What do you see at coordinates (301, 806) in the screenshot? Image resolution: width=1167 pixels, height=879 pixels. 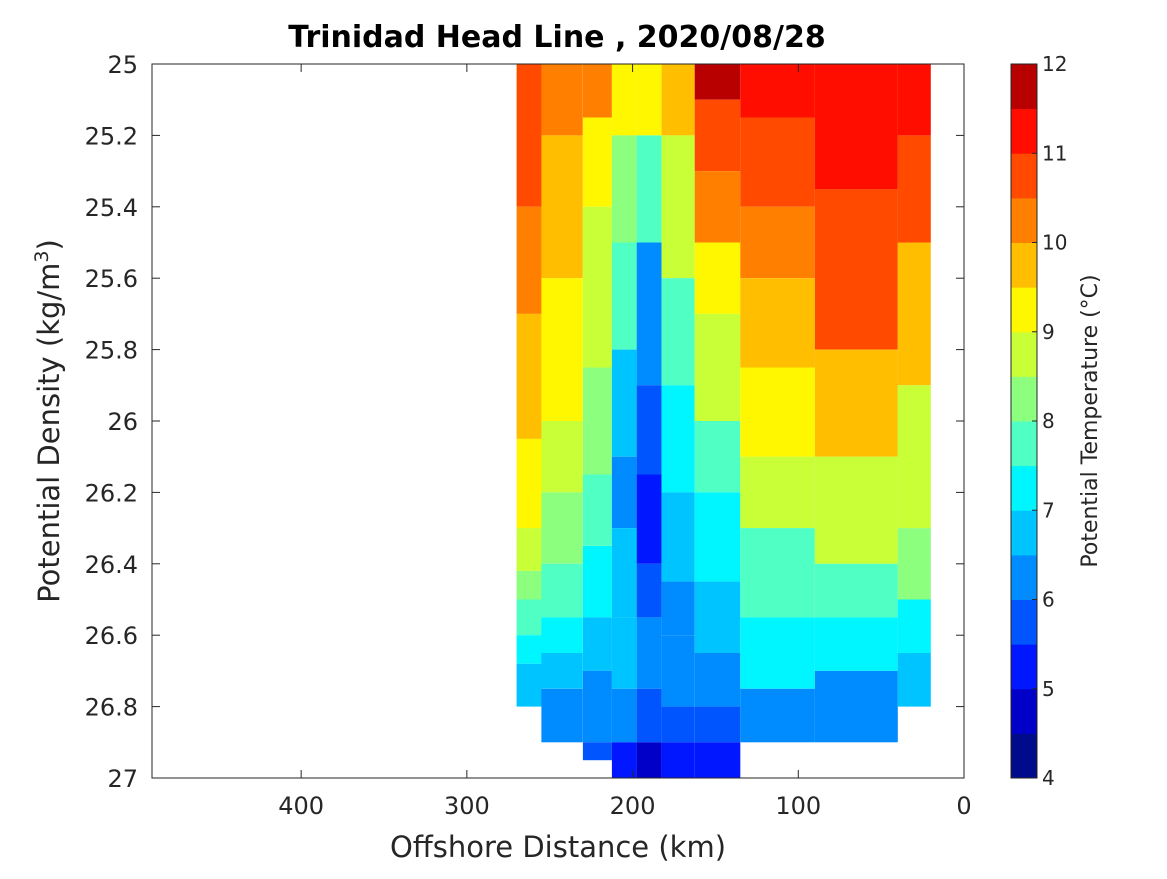 I see `x-tick-label: 400` at bounding box center [301, 806].